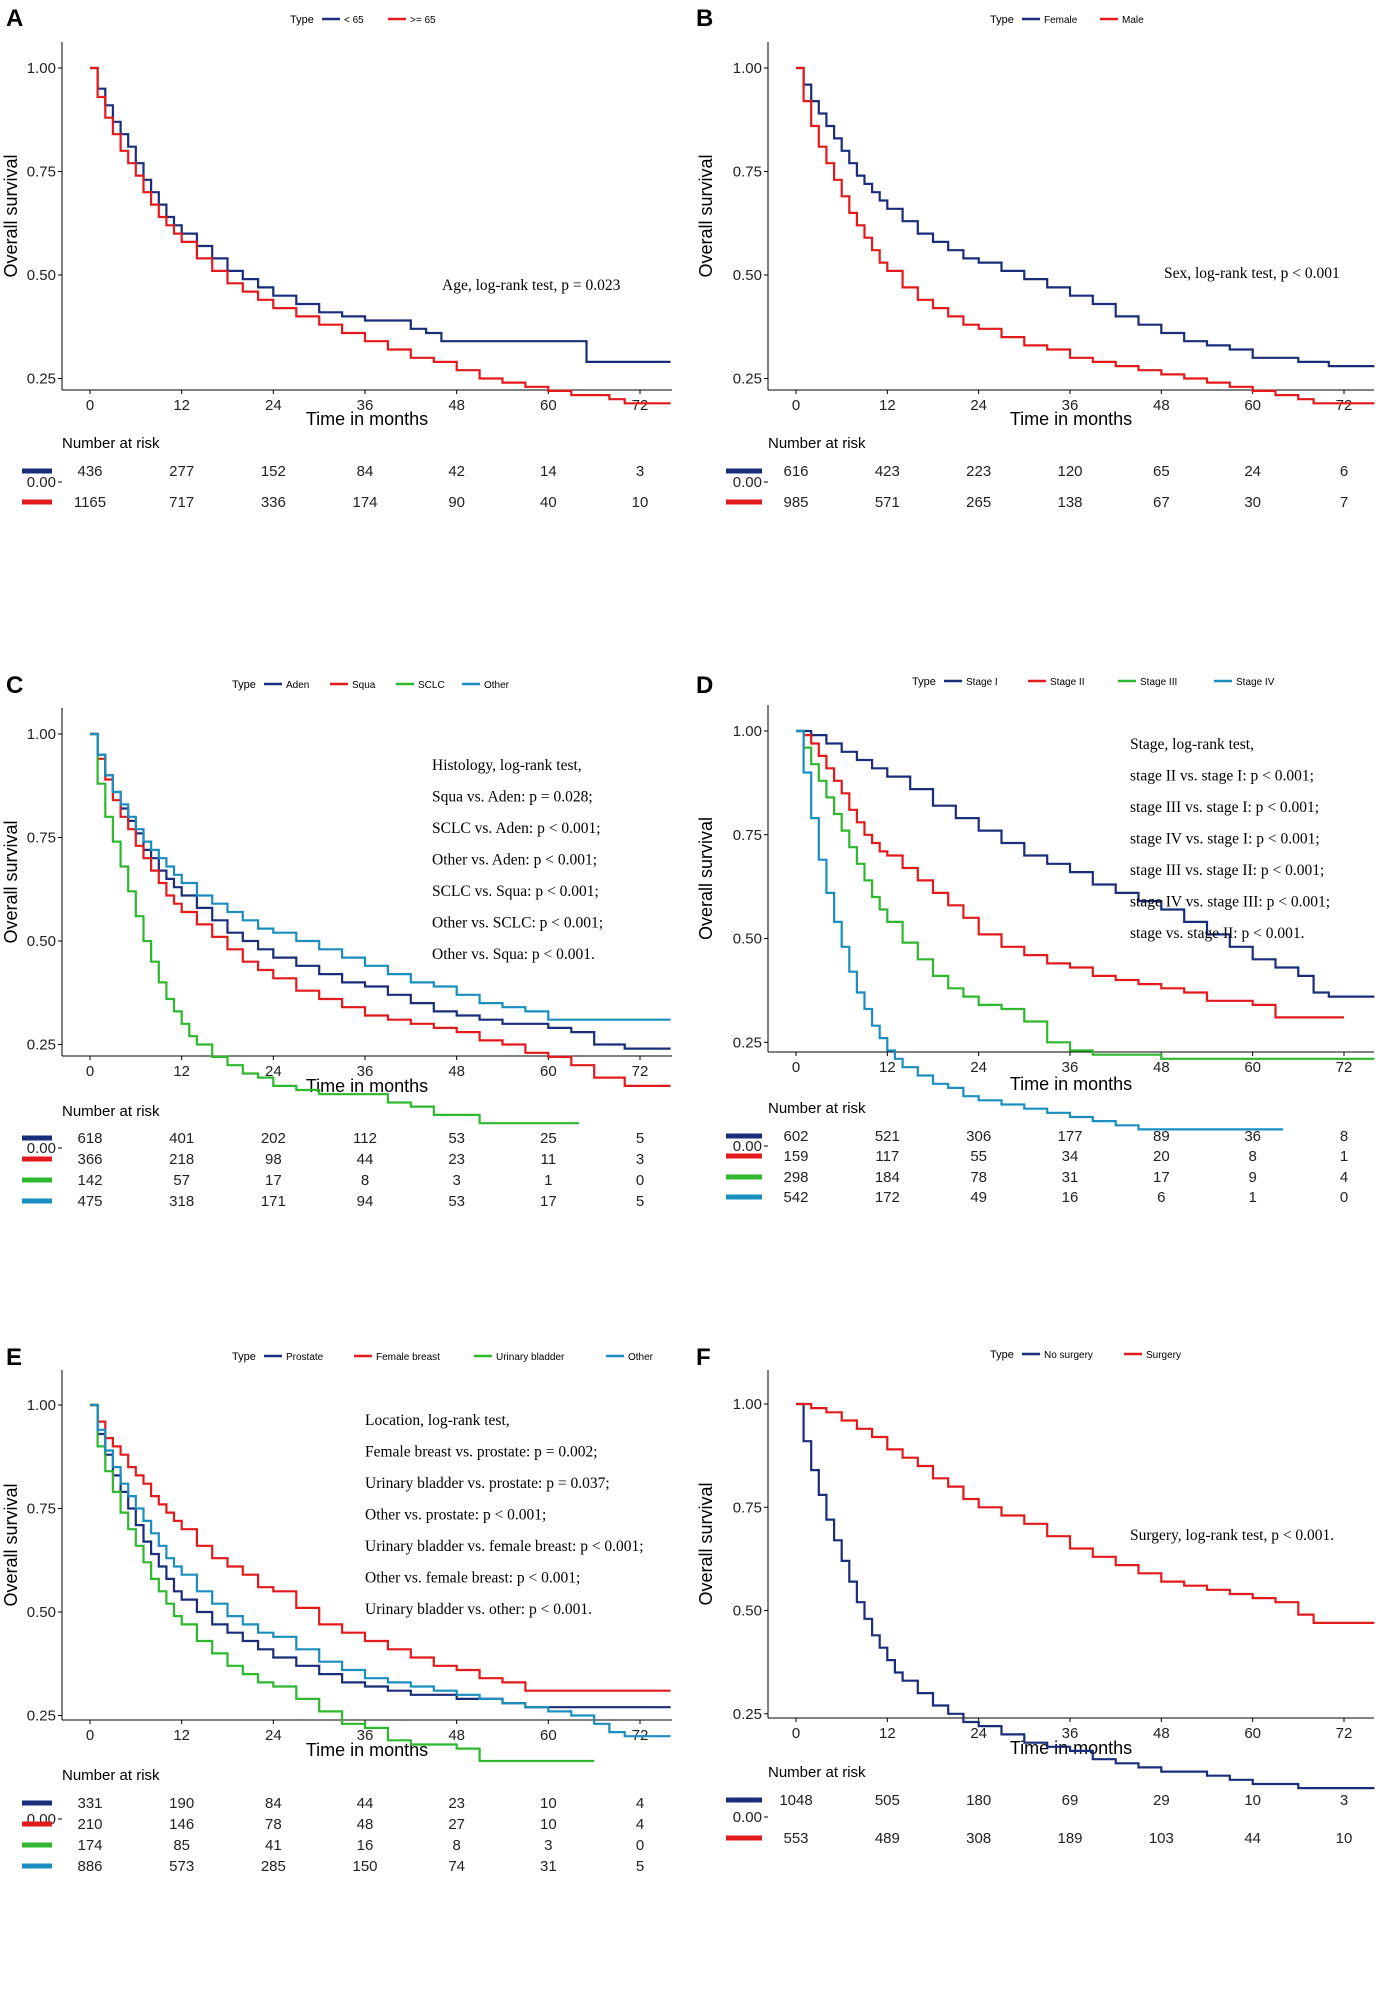 The image size is (1381, 2004). Describe the element at coordinates (181, 1180) in the screenshot. I see `risk-value: 57` at that location.